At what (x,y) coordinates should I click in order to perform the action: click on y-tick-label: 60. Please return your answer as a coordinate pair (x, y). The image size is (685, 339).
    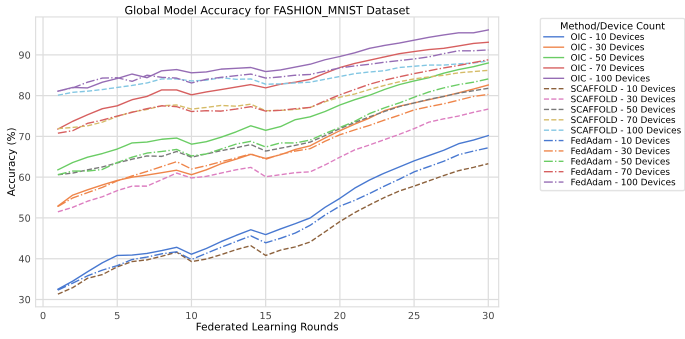
    Looking at the image, I should click on (24, 177).